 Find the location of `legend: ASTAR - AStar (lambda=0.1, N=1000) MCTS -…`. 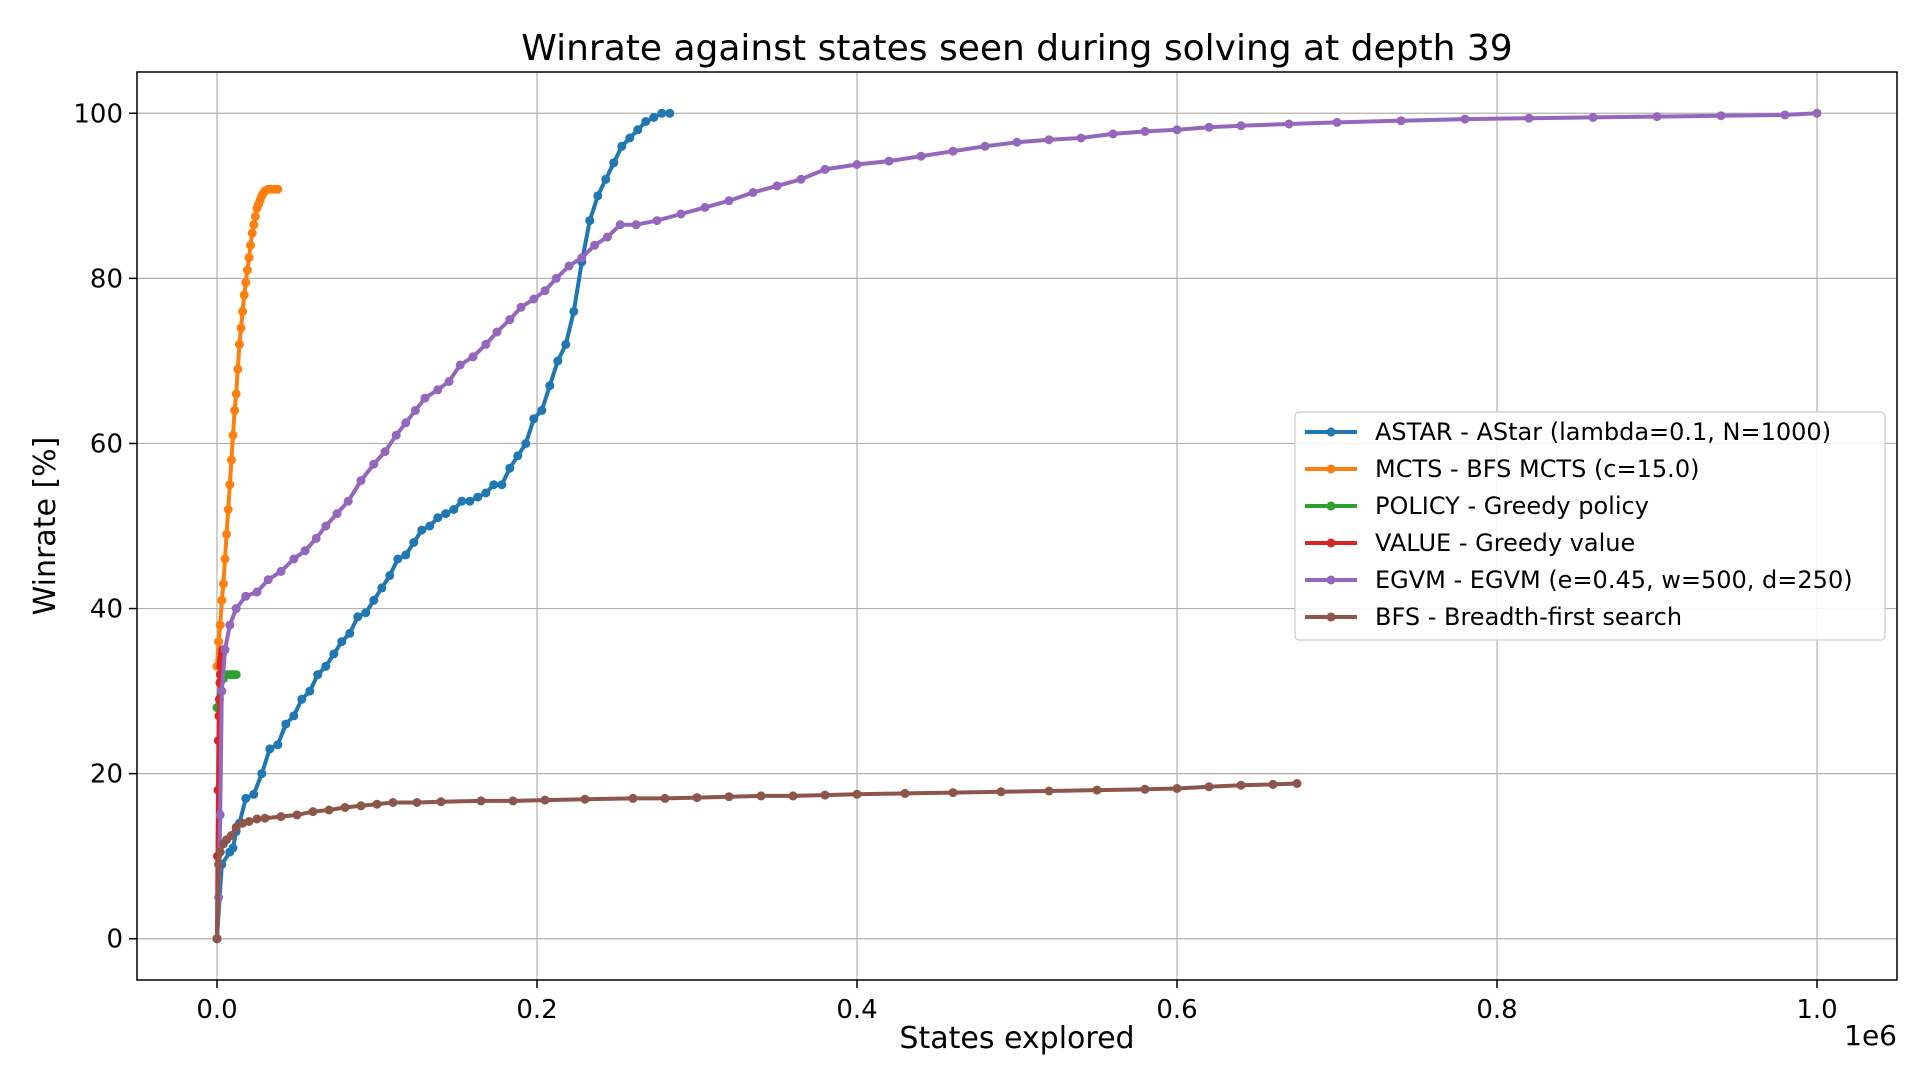

legend: ASTAR - AStar (lambda=0.1, N=1000) MCTS -… is located at coordinates (1590, 526).